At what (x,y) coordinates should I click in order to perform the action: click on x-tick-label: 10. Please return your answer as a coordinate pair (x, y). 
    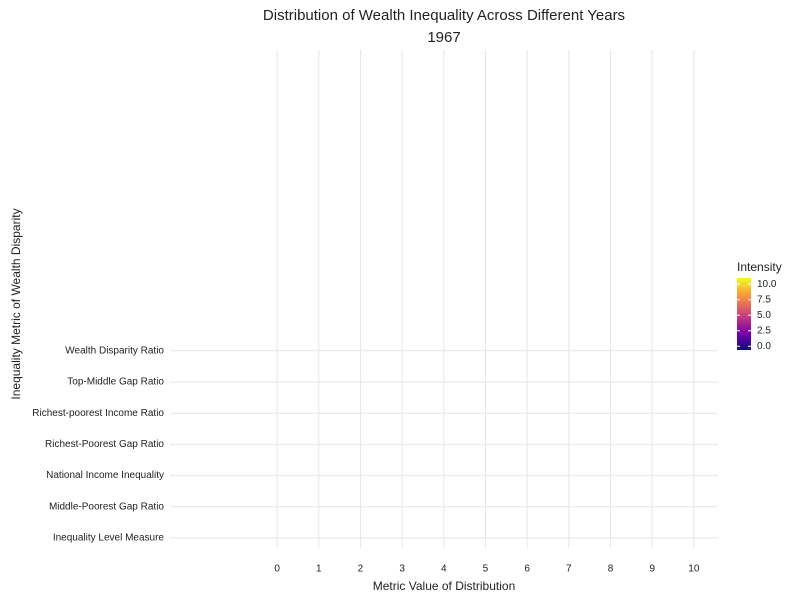
    Looking at the image, I should click on (694, 569).